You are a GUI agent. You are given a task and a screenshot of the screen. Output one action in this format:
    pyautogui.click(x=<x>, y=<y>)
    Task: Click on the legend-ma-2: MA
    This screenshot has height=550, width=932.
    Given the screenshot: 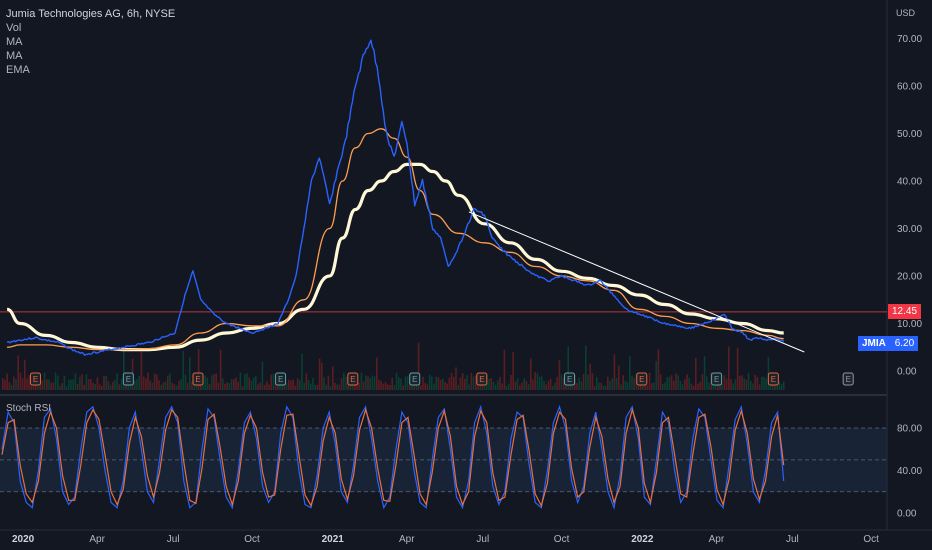 What is the action you would take?
    pyautogui.click(x=14, y=56)
    